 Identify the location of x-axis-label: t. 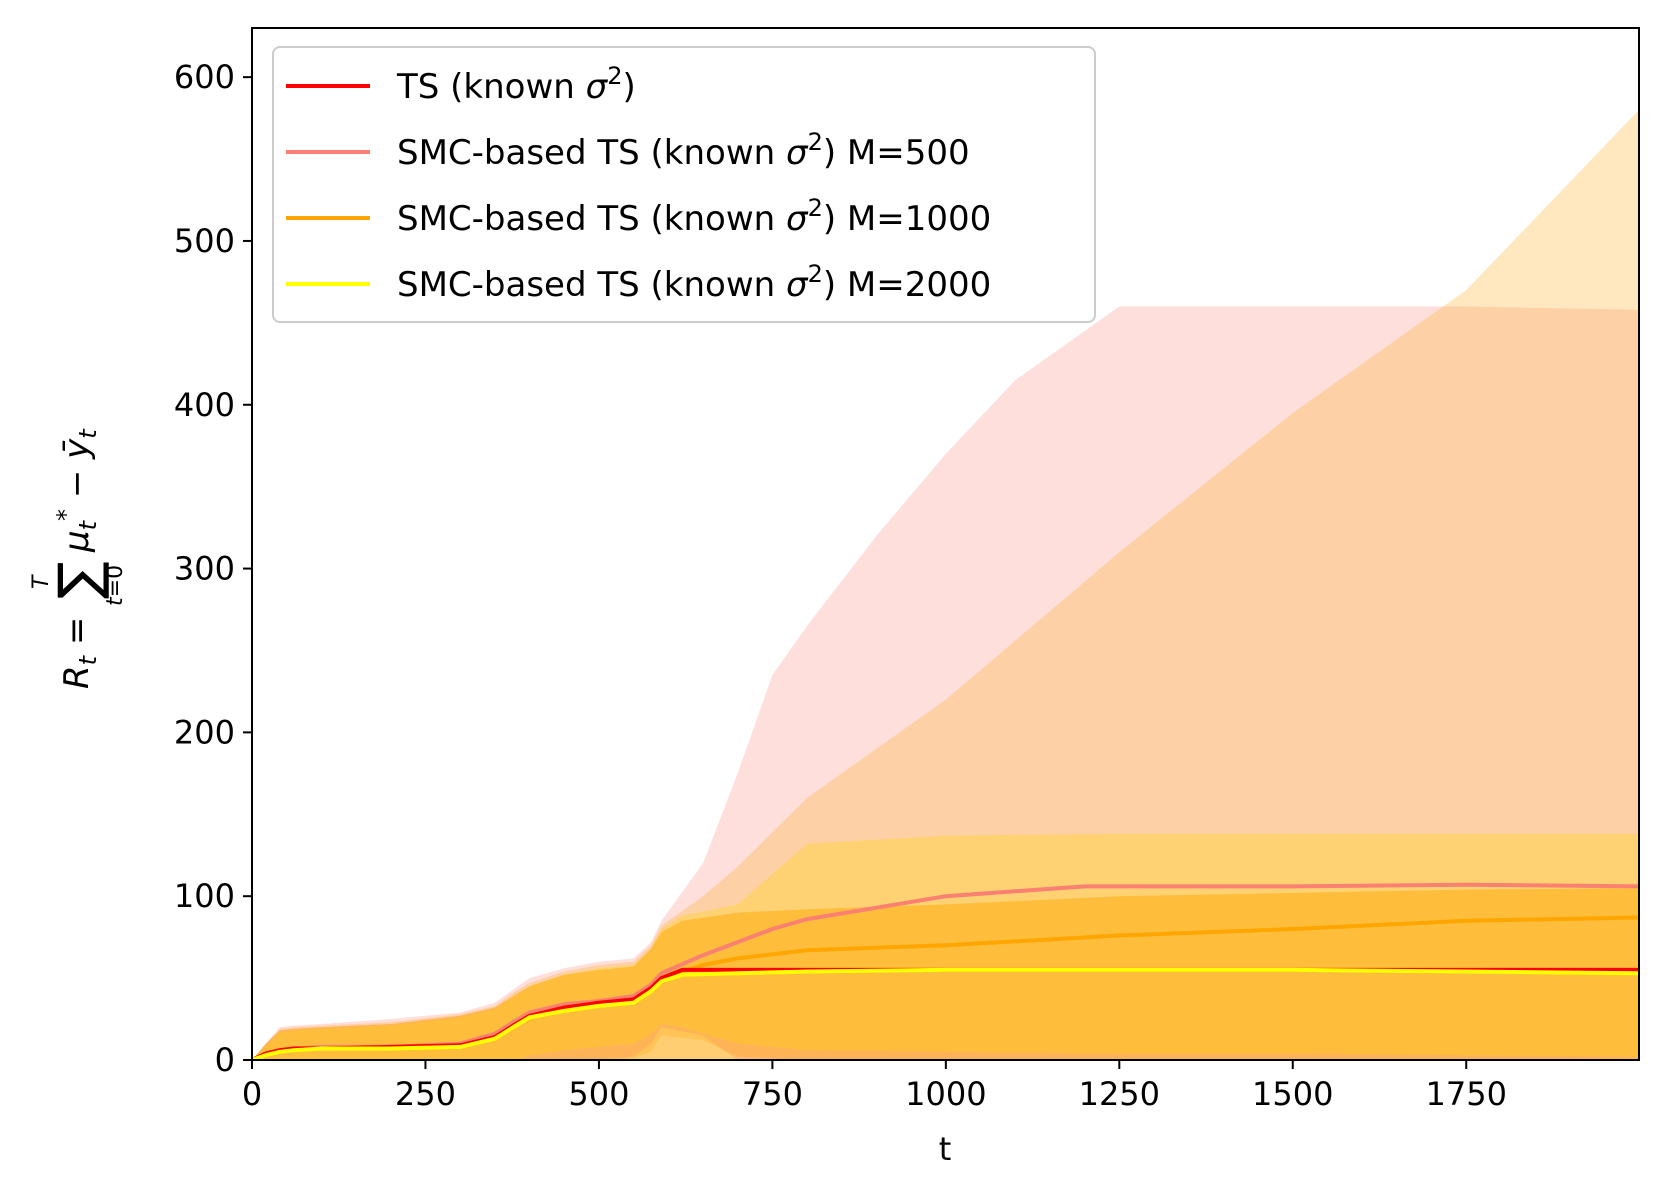
(945, 1149).